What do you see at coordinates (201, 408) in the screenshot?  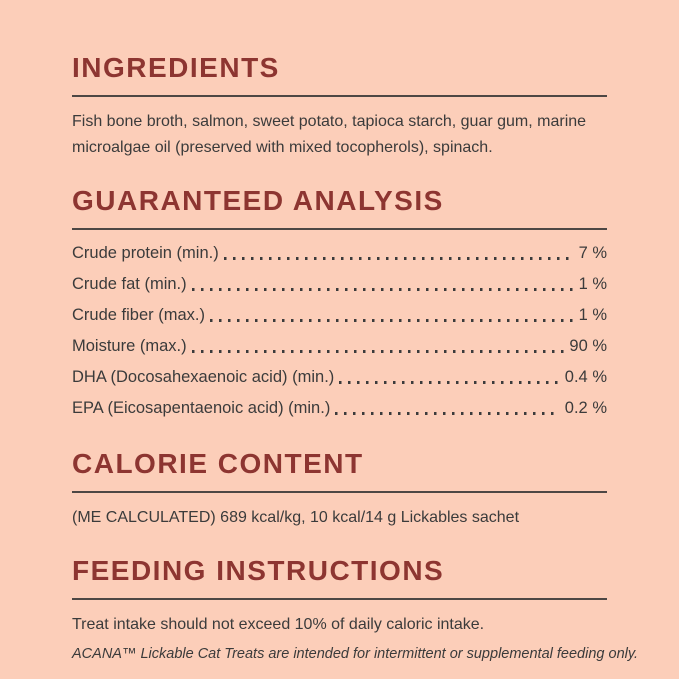 I see `analysis-row-label: EPA (Eicosapentaenoic acid) (min.)` at bounding box center [201, 408].